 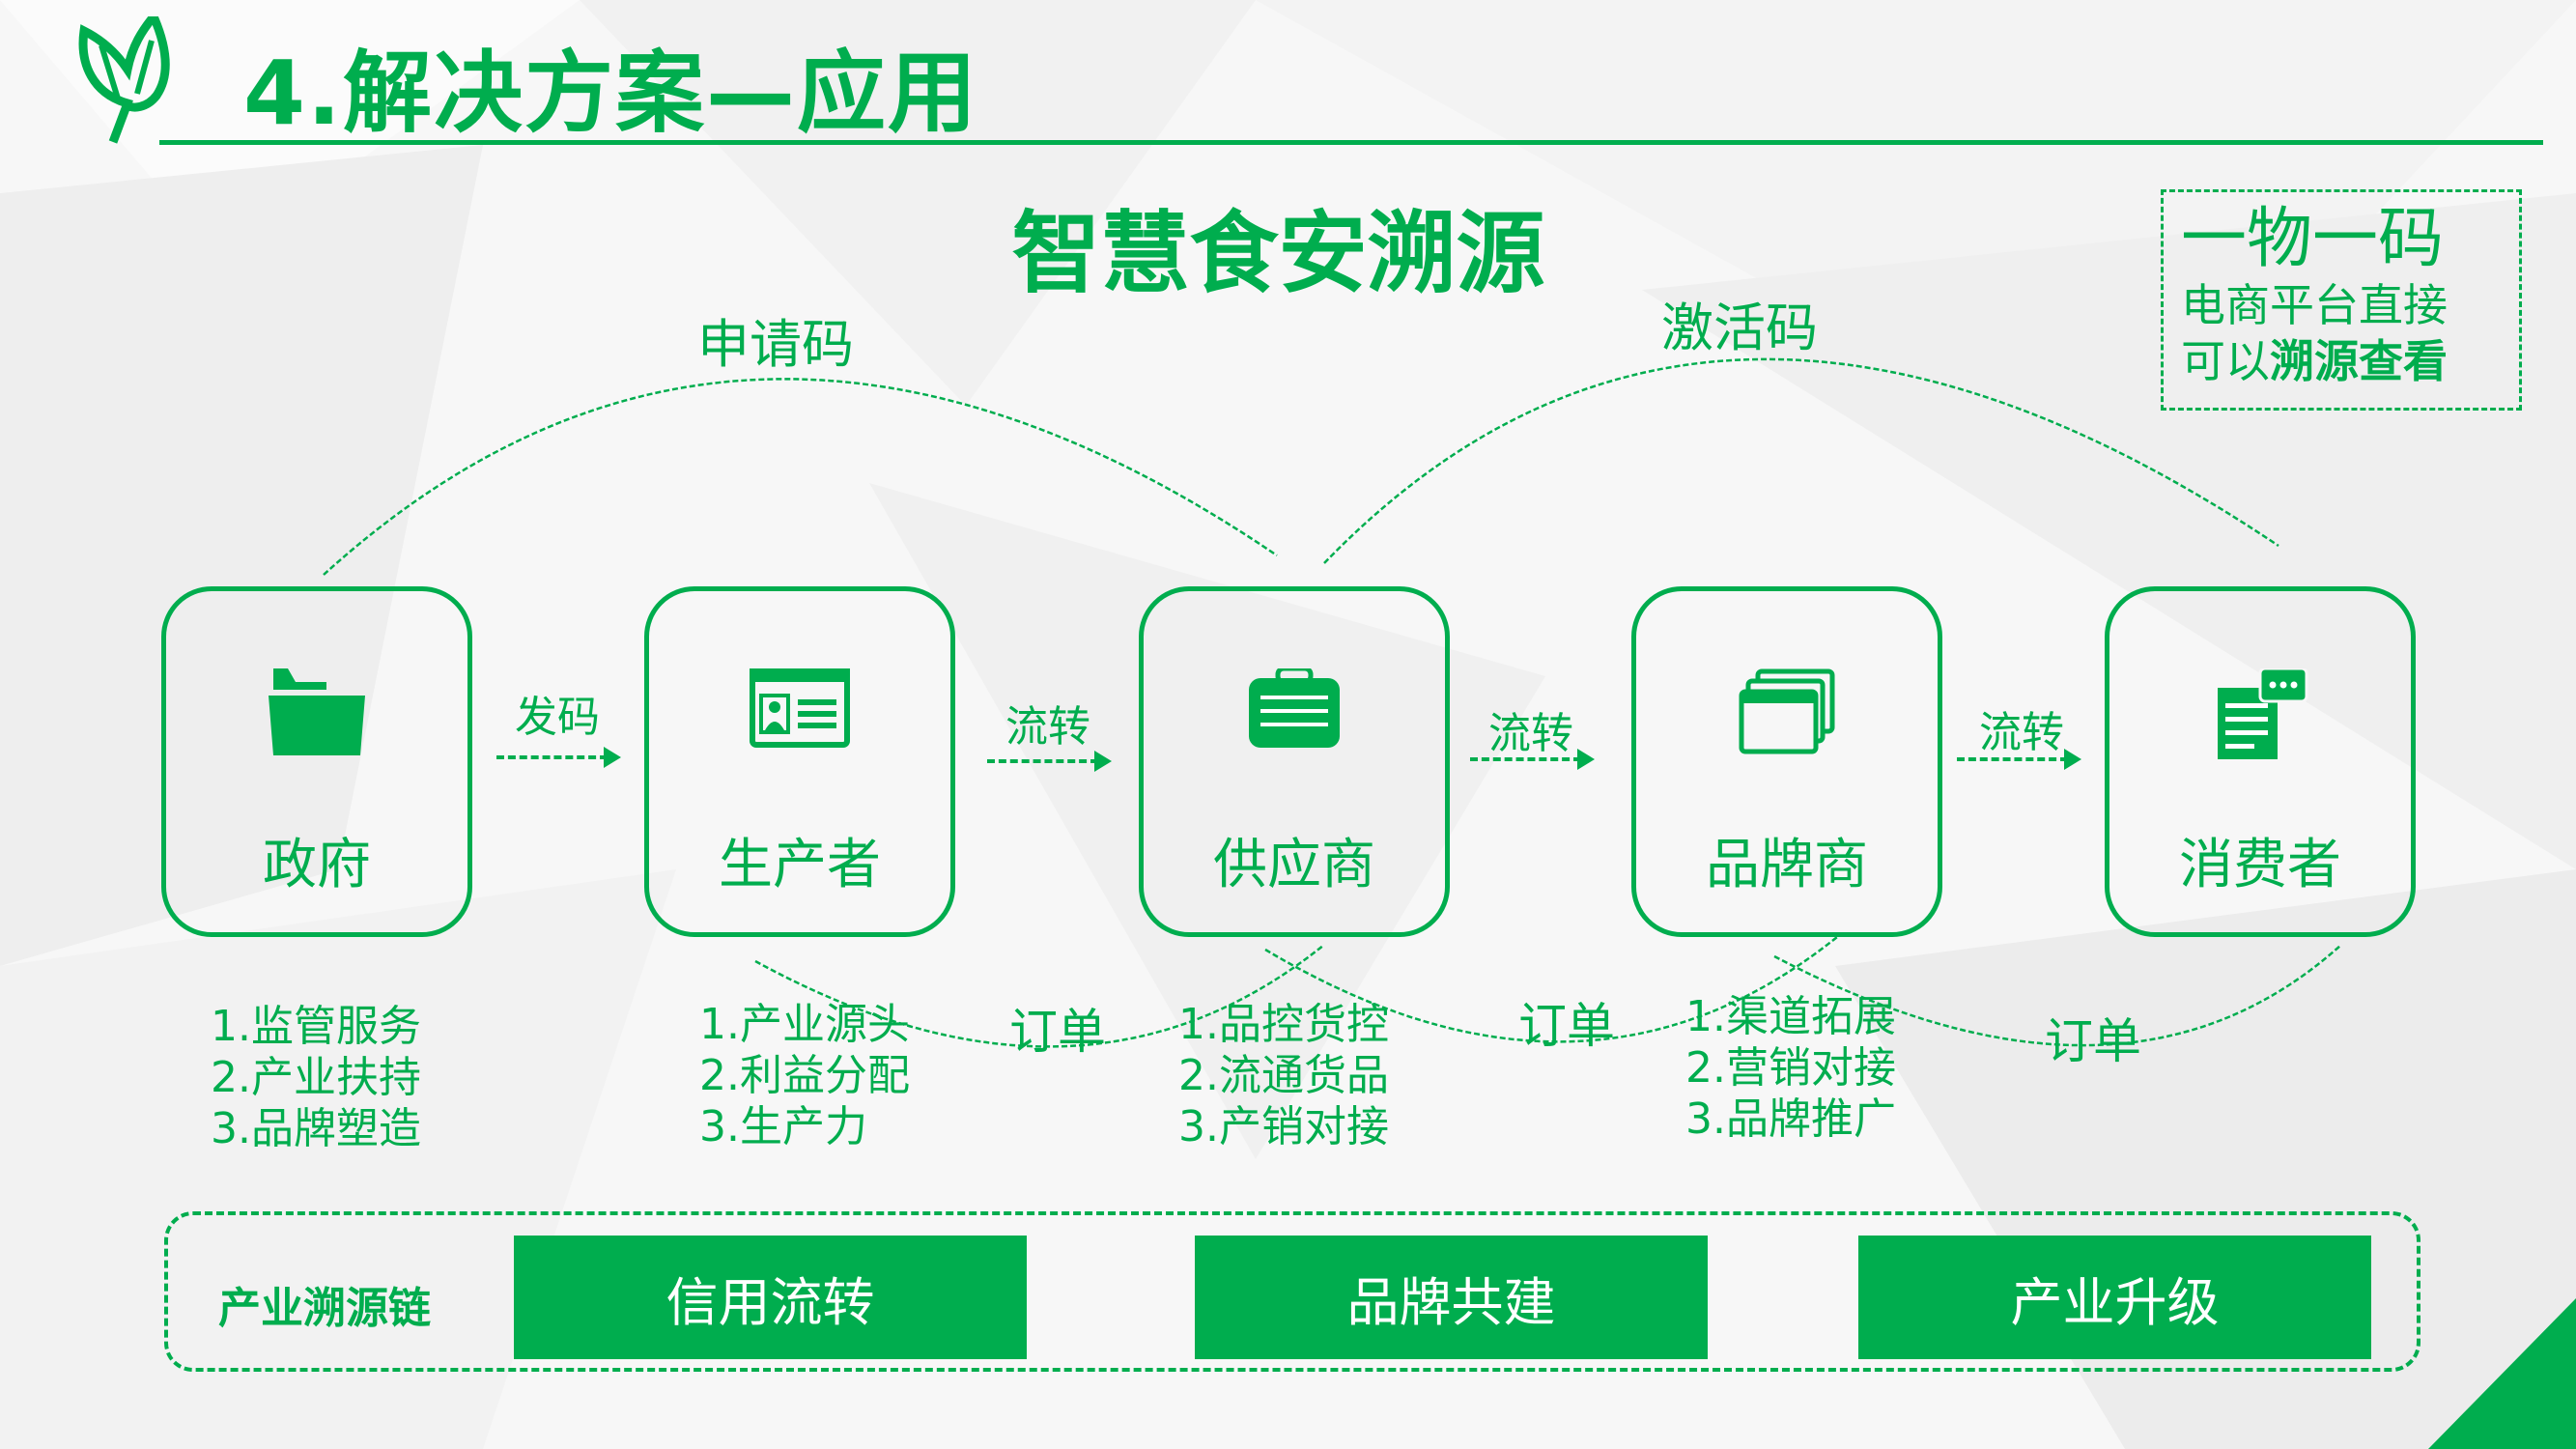 I want to click on document-chat-icon, so click(x=2263, y=713).